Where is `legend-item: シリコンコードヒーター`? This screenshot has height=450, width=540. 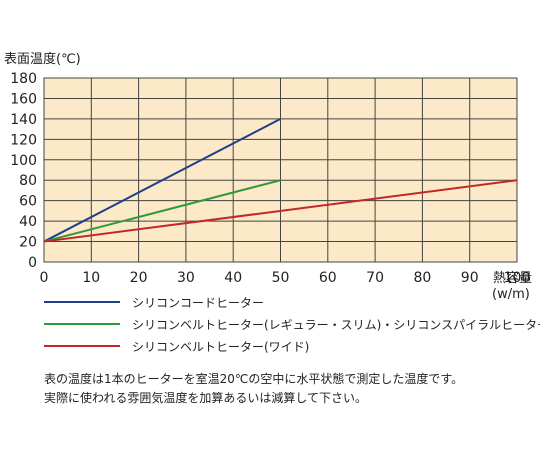 legend-item: シリコンコードヒーター is located at coordinates (292, 302).